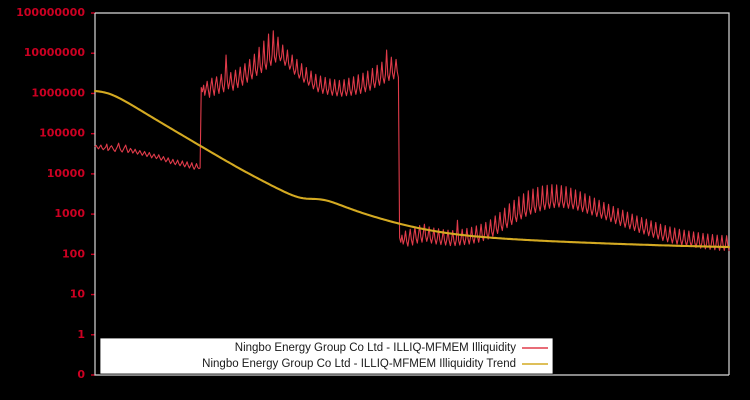  I want to click on y-axis-tick-label: 100000000, so click(50, 12).